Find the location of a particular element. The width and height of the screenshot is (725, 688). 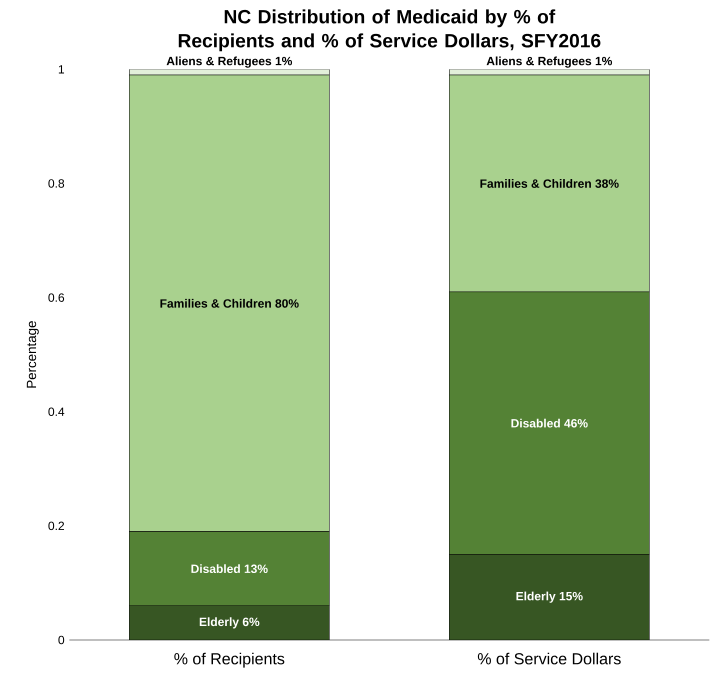

x-tick-label: % of Recipients is located at coordinates (229, 660).